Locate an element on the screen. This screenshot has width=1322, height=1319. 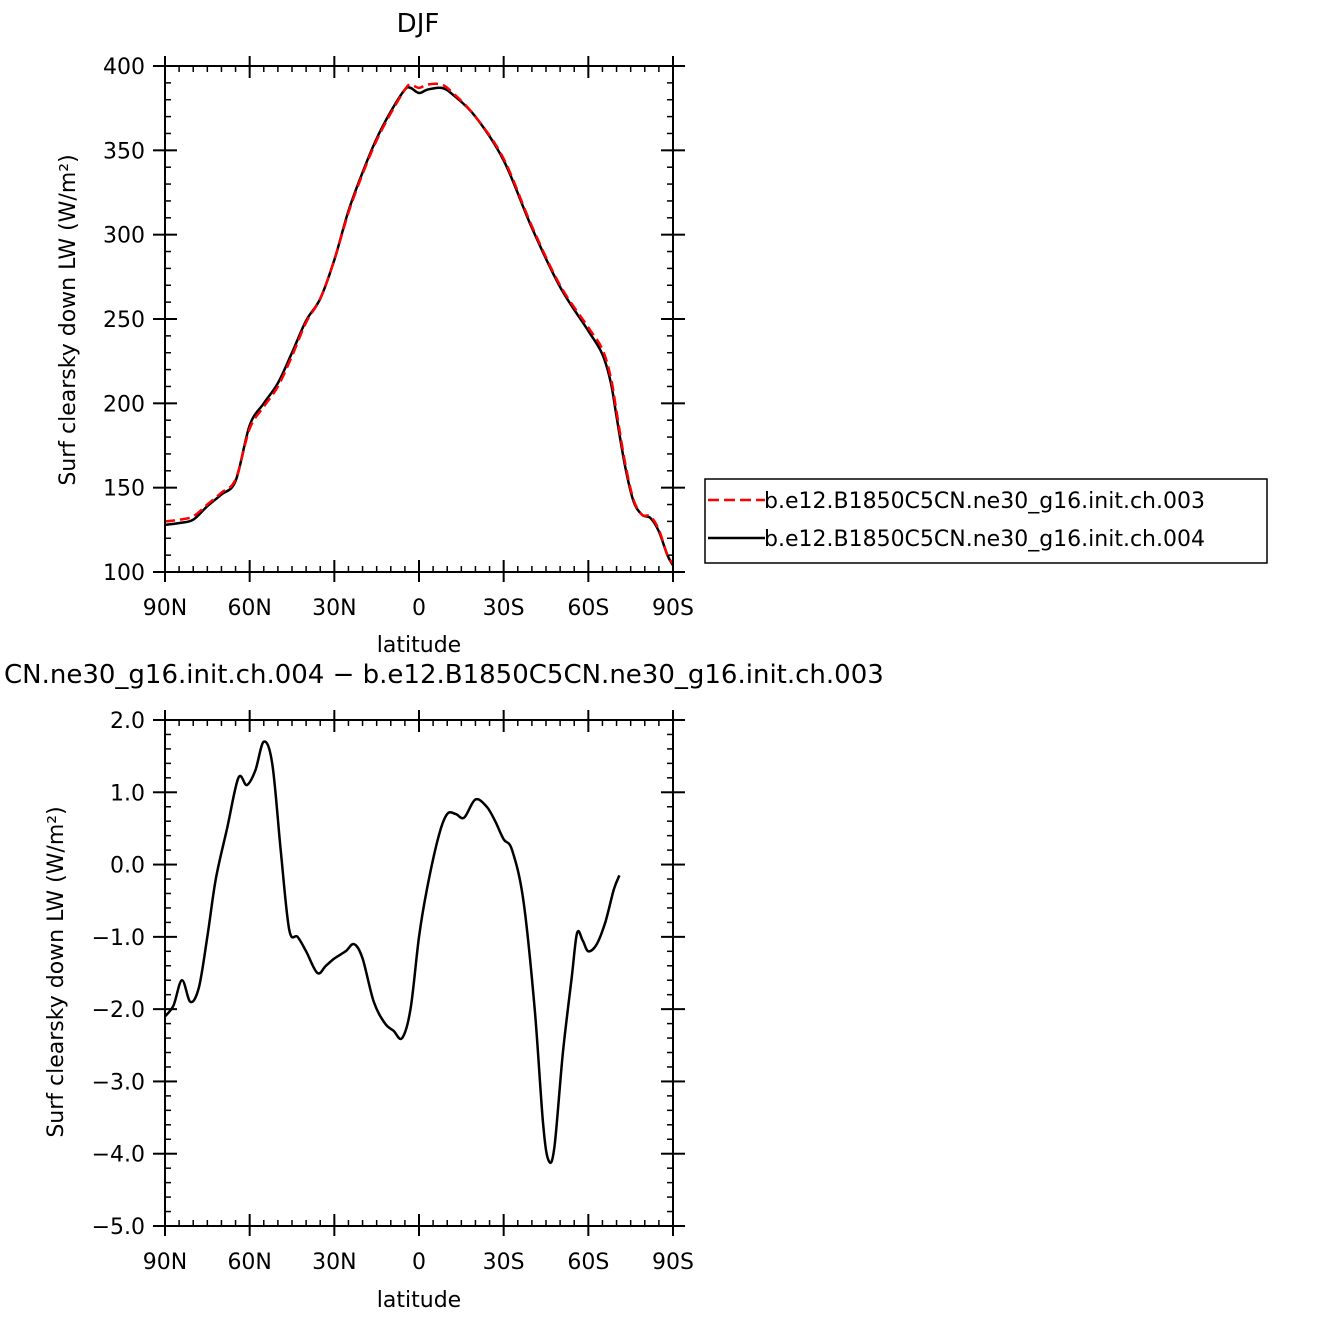
bottom-panel-frame is located at coordinates (419, 973).